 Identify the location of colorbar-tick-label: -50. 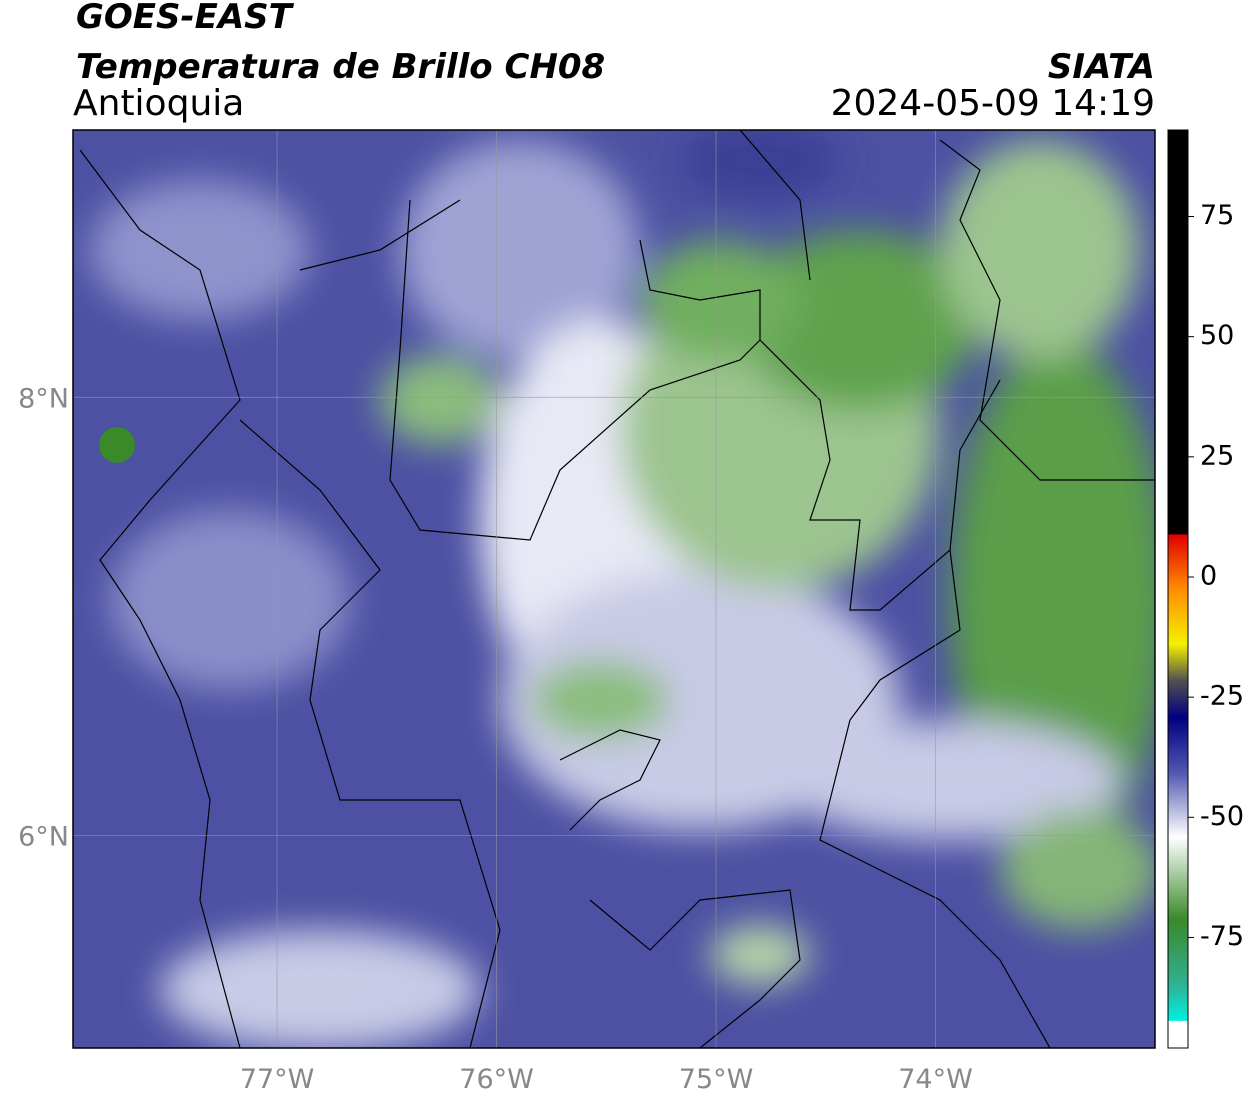
(1222, 816).